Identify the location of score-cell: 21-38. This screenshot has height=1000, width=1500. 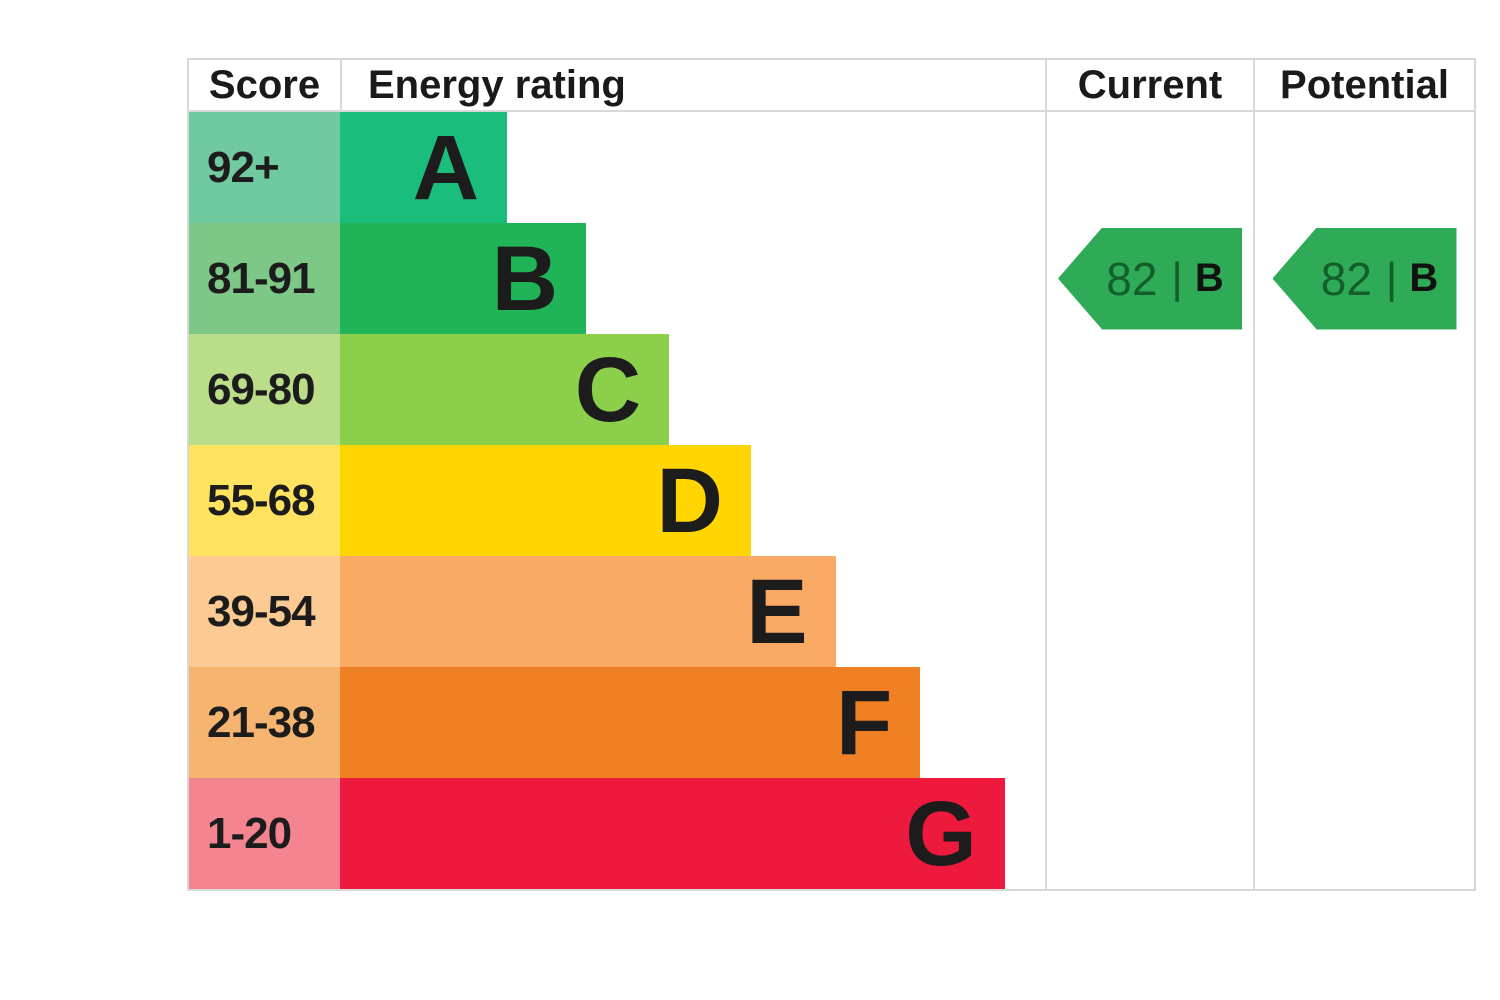
(264, 722).